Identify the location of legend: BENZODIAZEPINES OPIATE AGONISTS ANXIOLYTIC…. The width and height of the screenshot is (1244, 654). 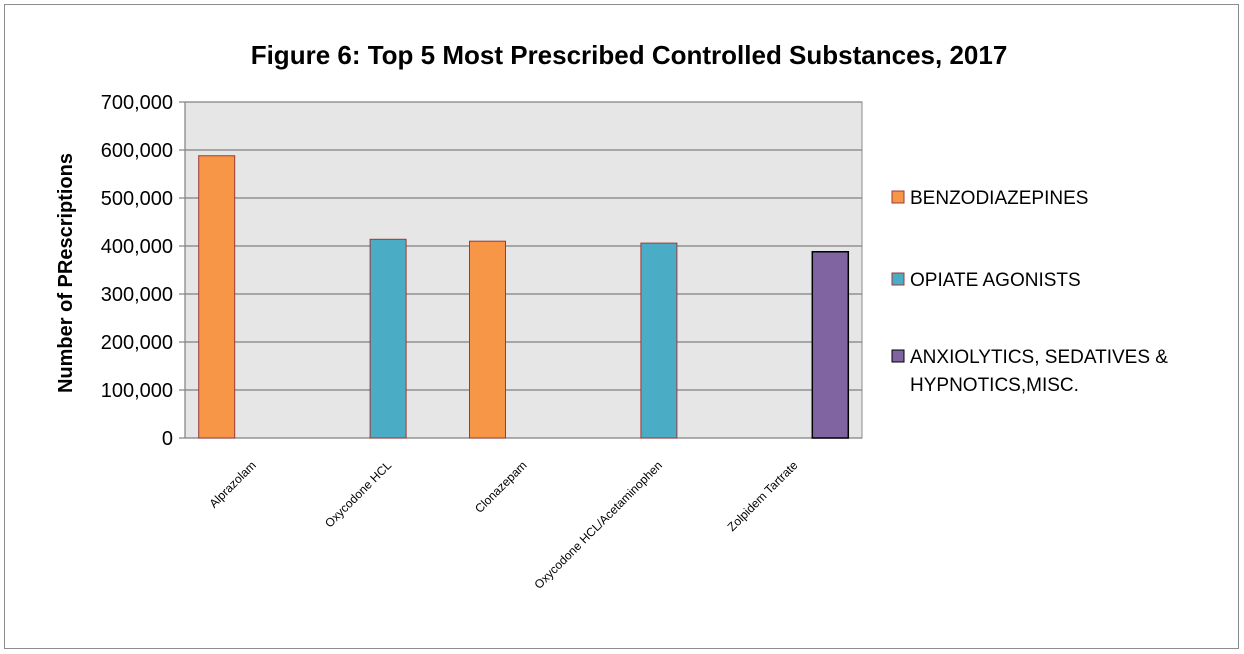
(1029, 292).